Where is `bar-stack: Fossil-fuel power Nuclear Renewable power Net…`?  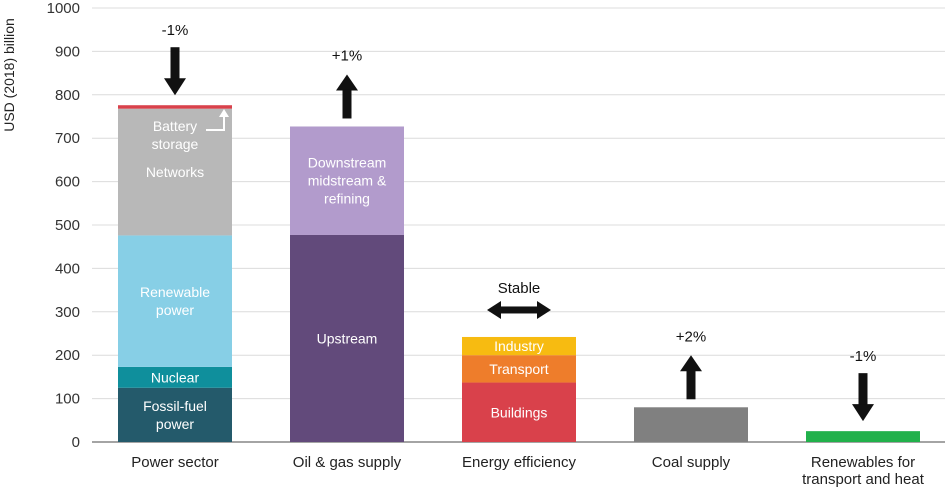
bar-stack: Fossil-fuel power Nuclear Renewable power Net… is located at coordinates (175, 273).